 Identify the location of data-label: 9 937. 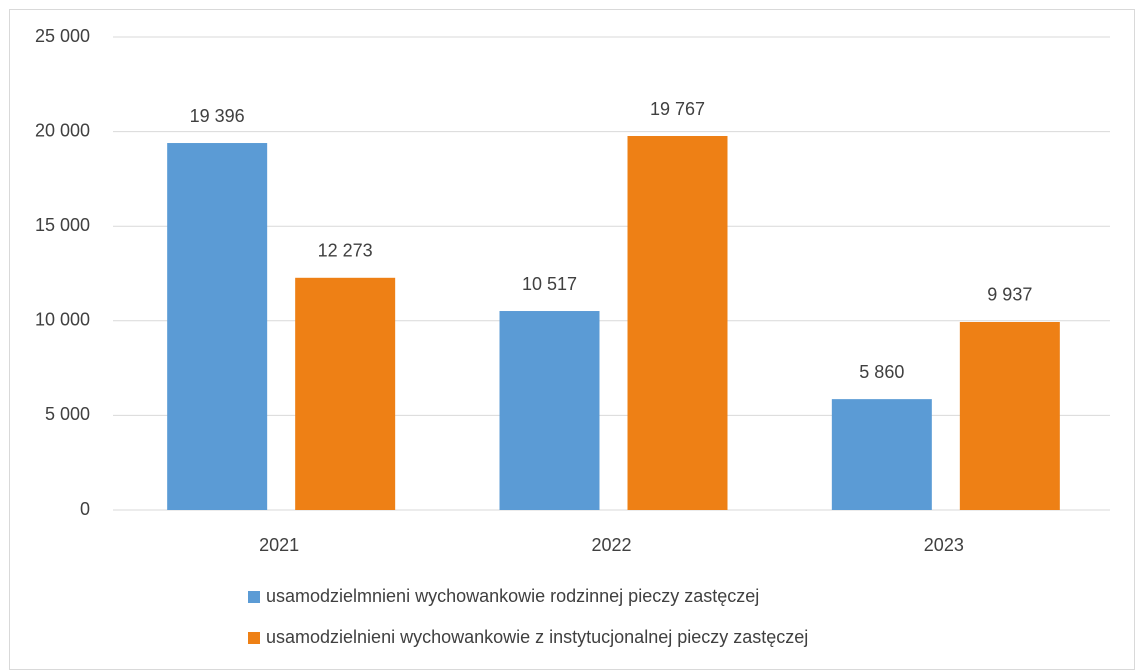
(1009, 295).